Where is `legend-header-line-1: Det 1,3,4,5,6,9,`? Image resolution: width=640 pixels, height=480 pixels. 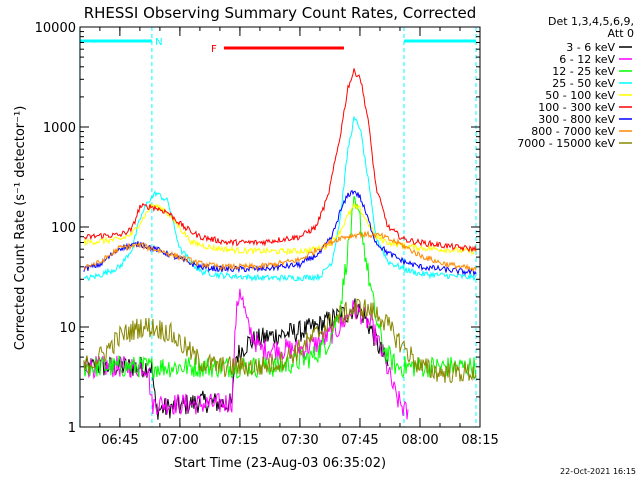 legend-header-line-1: Det 1,3,4,5,6,9, is located at coordinates (591, 21).